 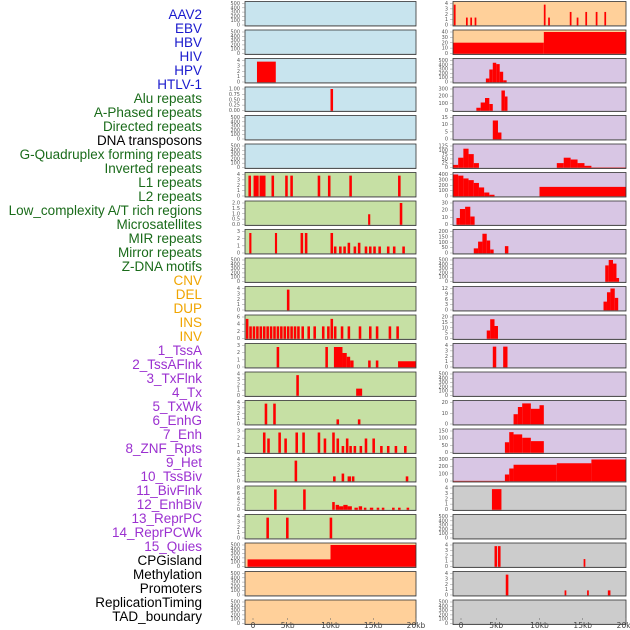 What do you see at coordinates (238, 446) in the screenshot?
I see `y-tick-label: 1` at bounding box center [238, 446].